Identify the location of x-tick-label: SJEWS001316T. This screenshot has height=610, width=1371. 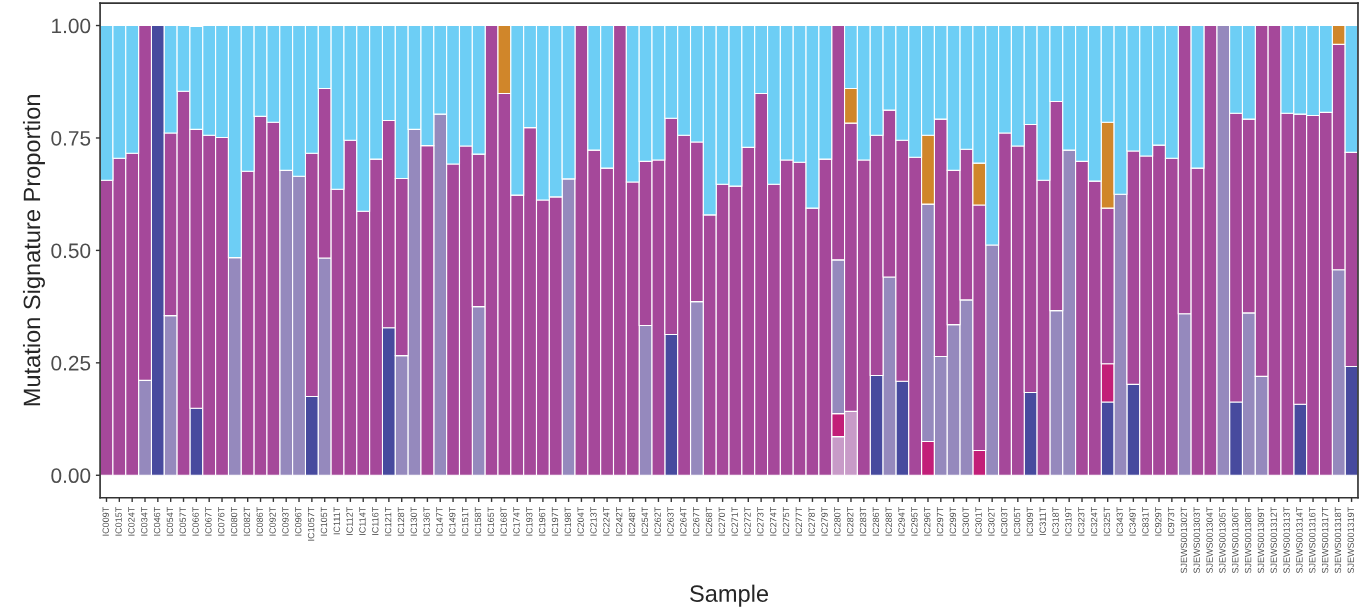
(1312, 540).